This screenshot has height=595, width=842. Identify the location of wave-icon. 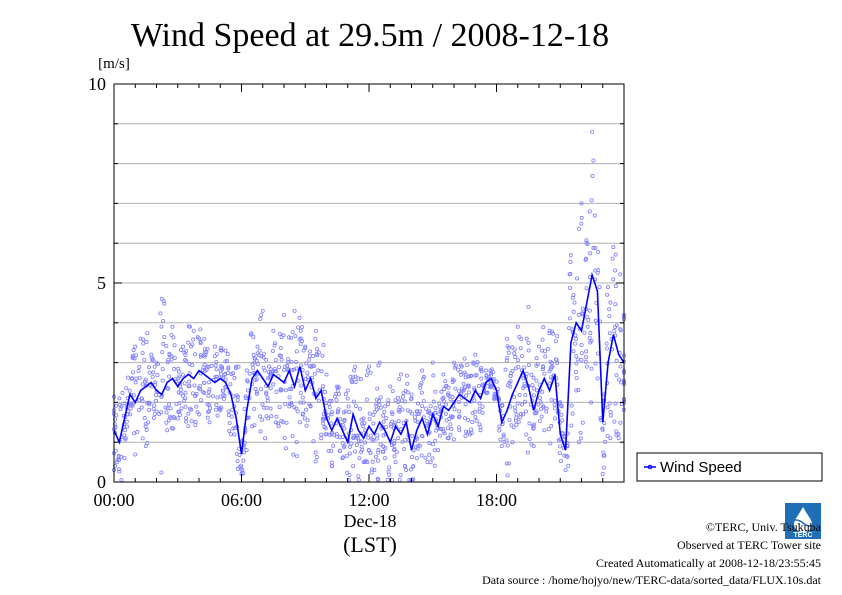
(803, 523).